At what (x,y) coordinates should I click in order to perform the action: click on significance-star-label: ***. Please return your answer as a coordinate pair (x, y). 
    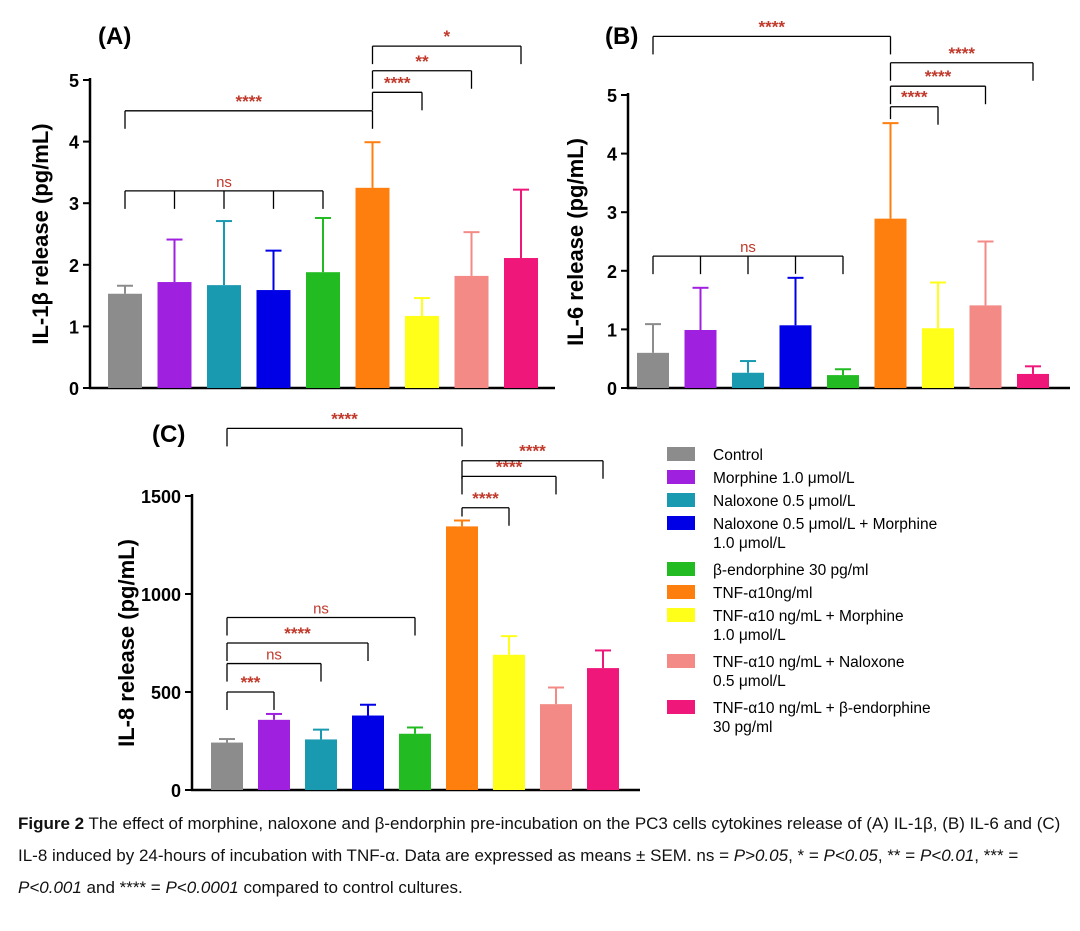
    Looking at the image, I should click on (251, 682).